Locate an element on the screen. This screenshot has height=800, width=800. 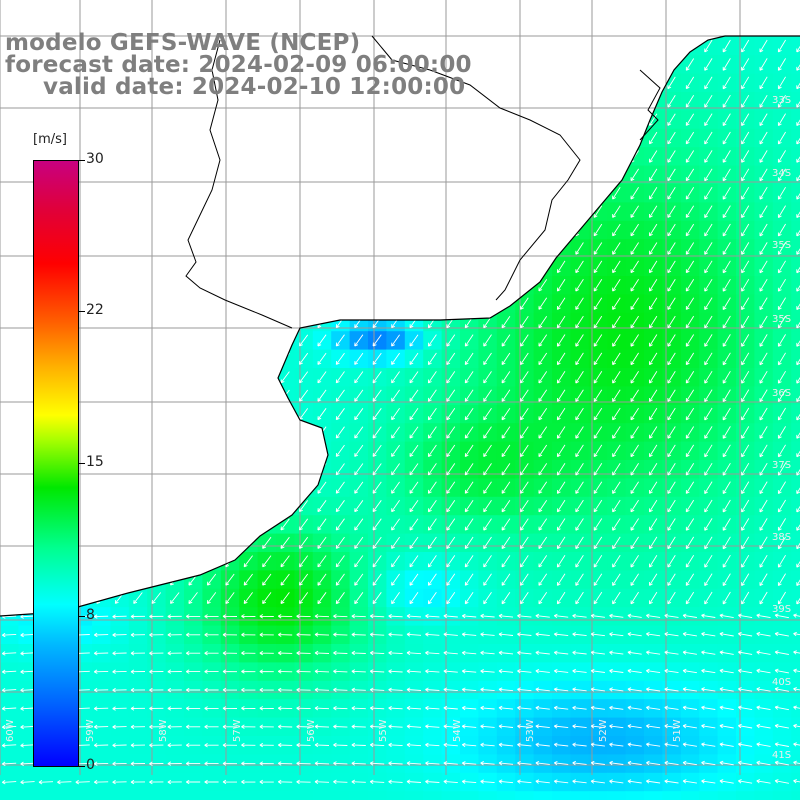
lat-label: 36S is located at coordinates (782, 393).